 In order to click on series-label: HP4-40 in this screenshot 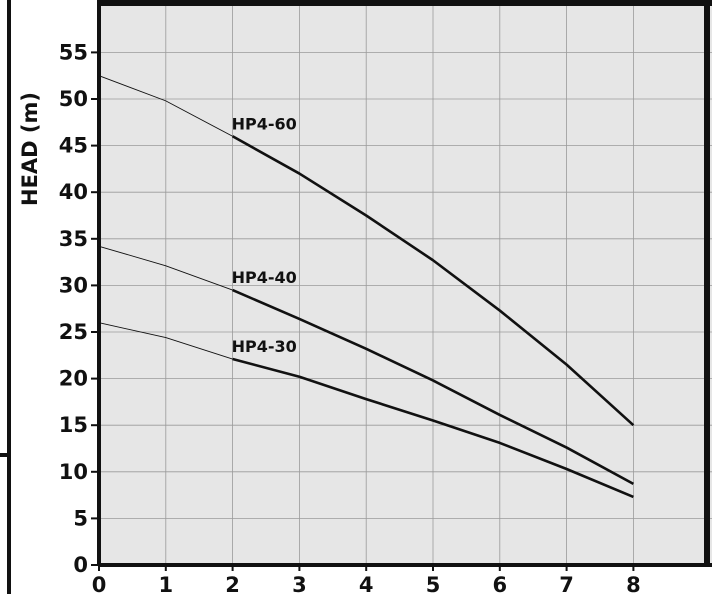, I will do `click(264, 277)`.